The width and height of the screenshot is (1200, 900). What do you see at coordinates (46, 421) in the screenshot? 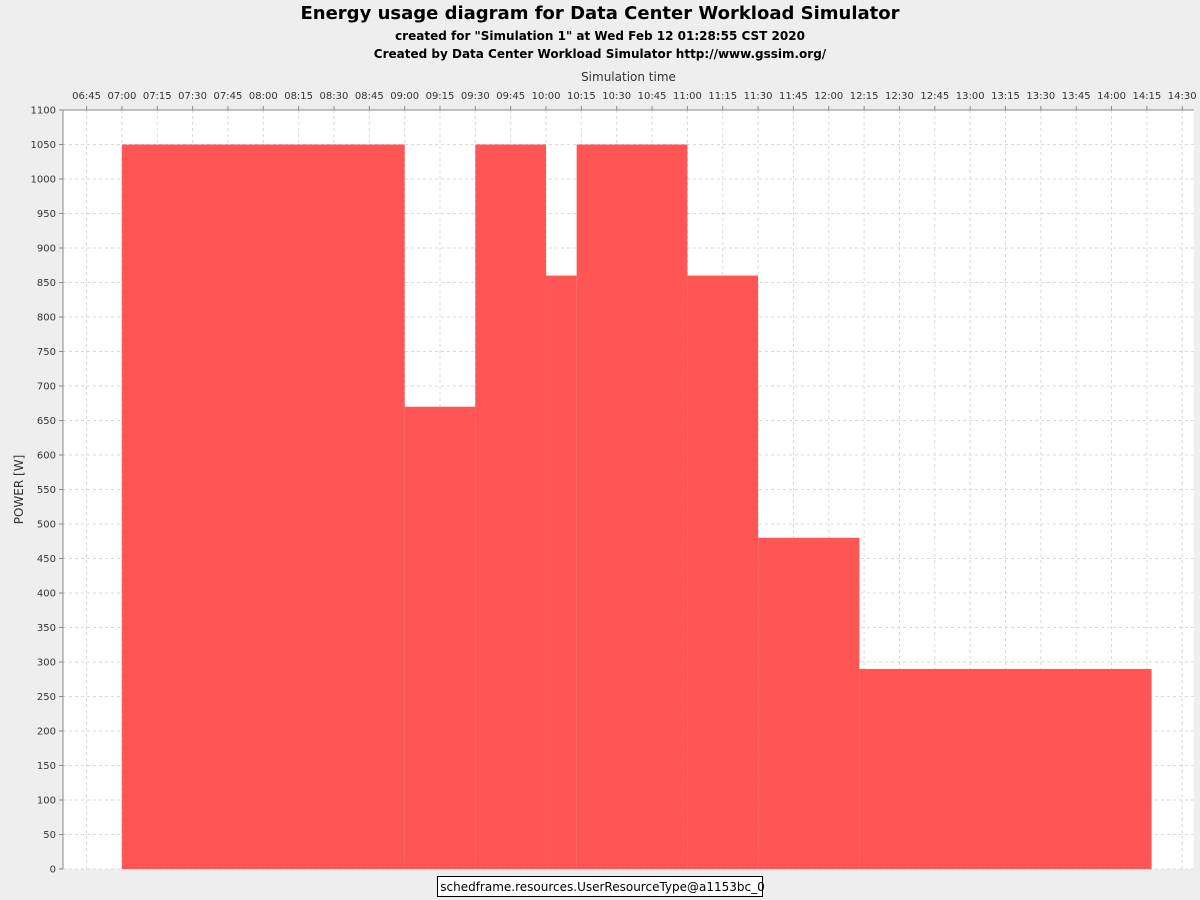
I see `y-tick-label: 650` at bounding box center [46, 421].